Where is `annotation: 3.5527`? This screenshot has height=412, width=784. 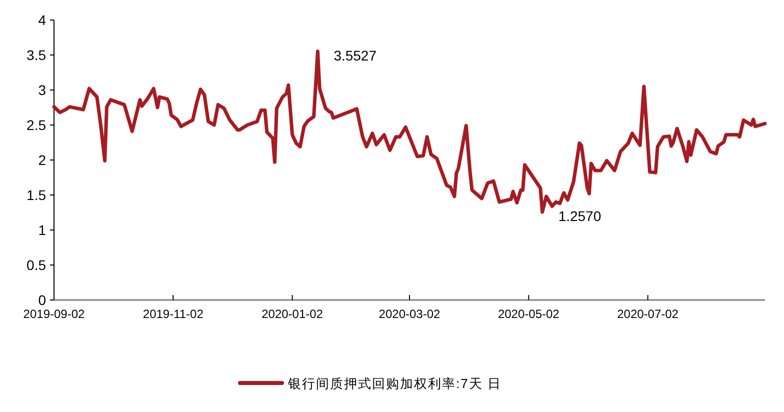 annotation: 3.5527 is located at coordinates (355, 55).